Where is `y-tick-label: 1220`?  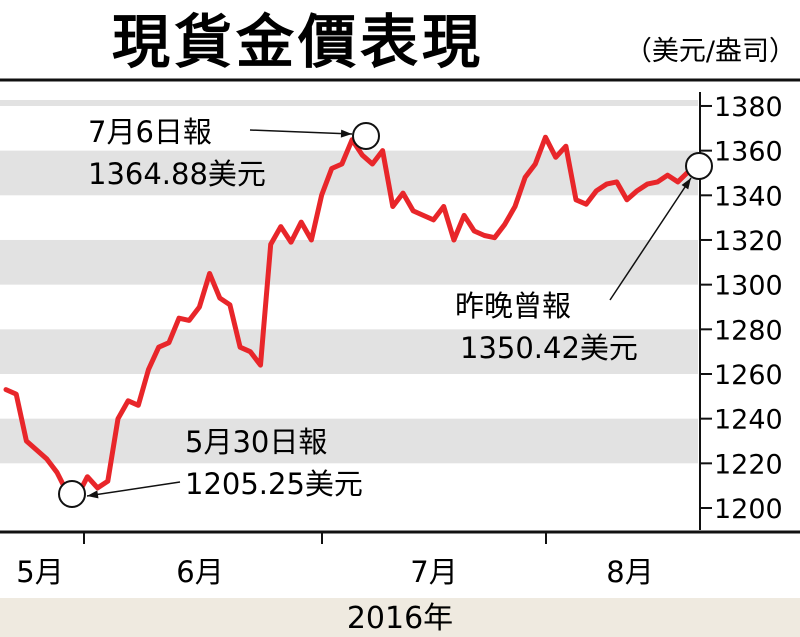
y-tick-label: 1220 is located at coordinates (748, 464).